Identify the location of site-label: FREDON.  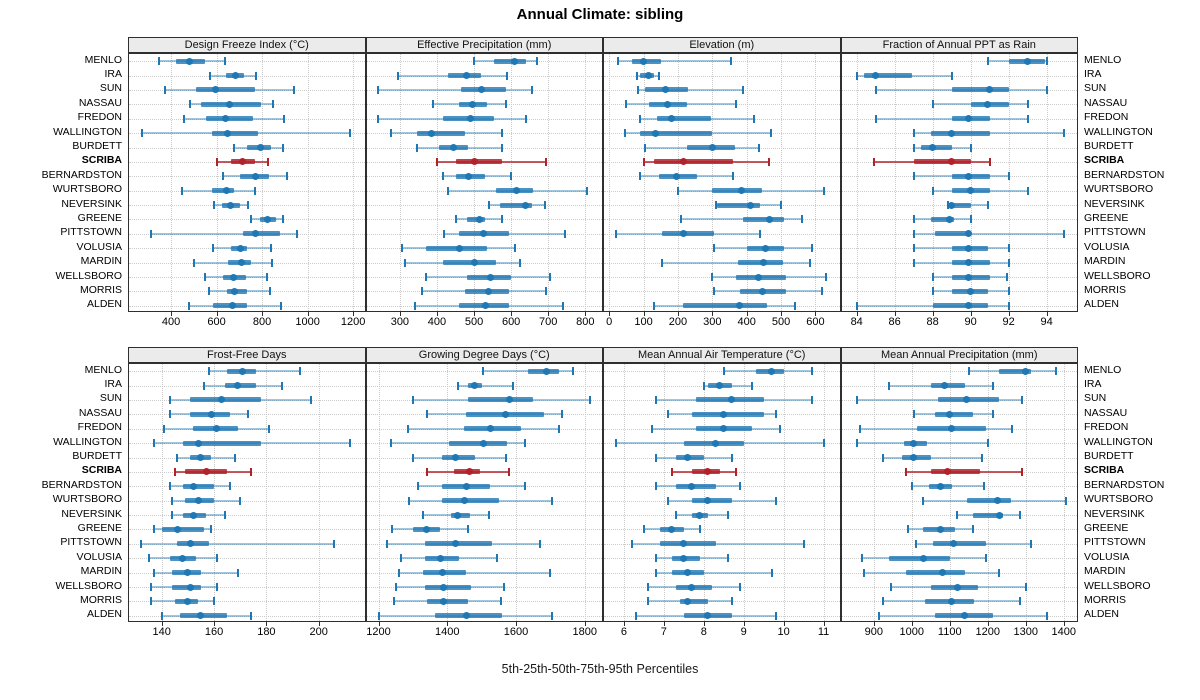
(99, 117).